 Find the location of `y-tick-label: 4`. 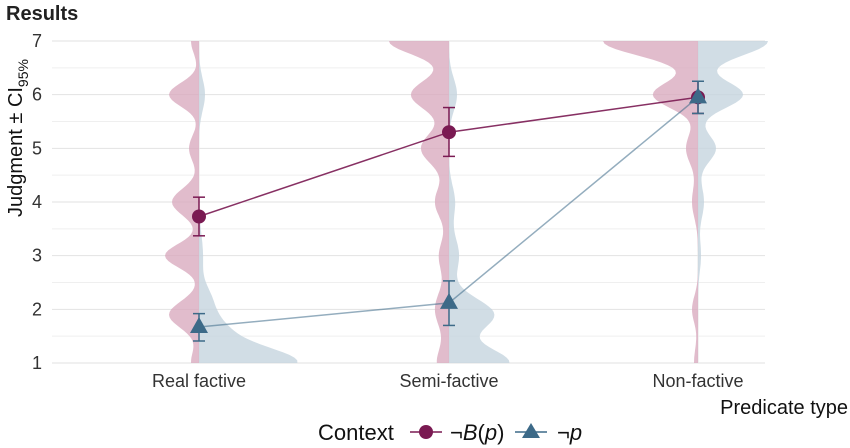

y-tick-label: 4 is located at coordinates (37, 202).